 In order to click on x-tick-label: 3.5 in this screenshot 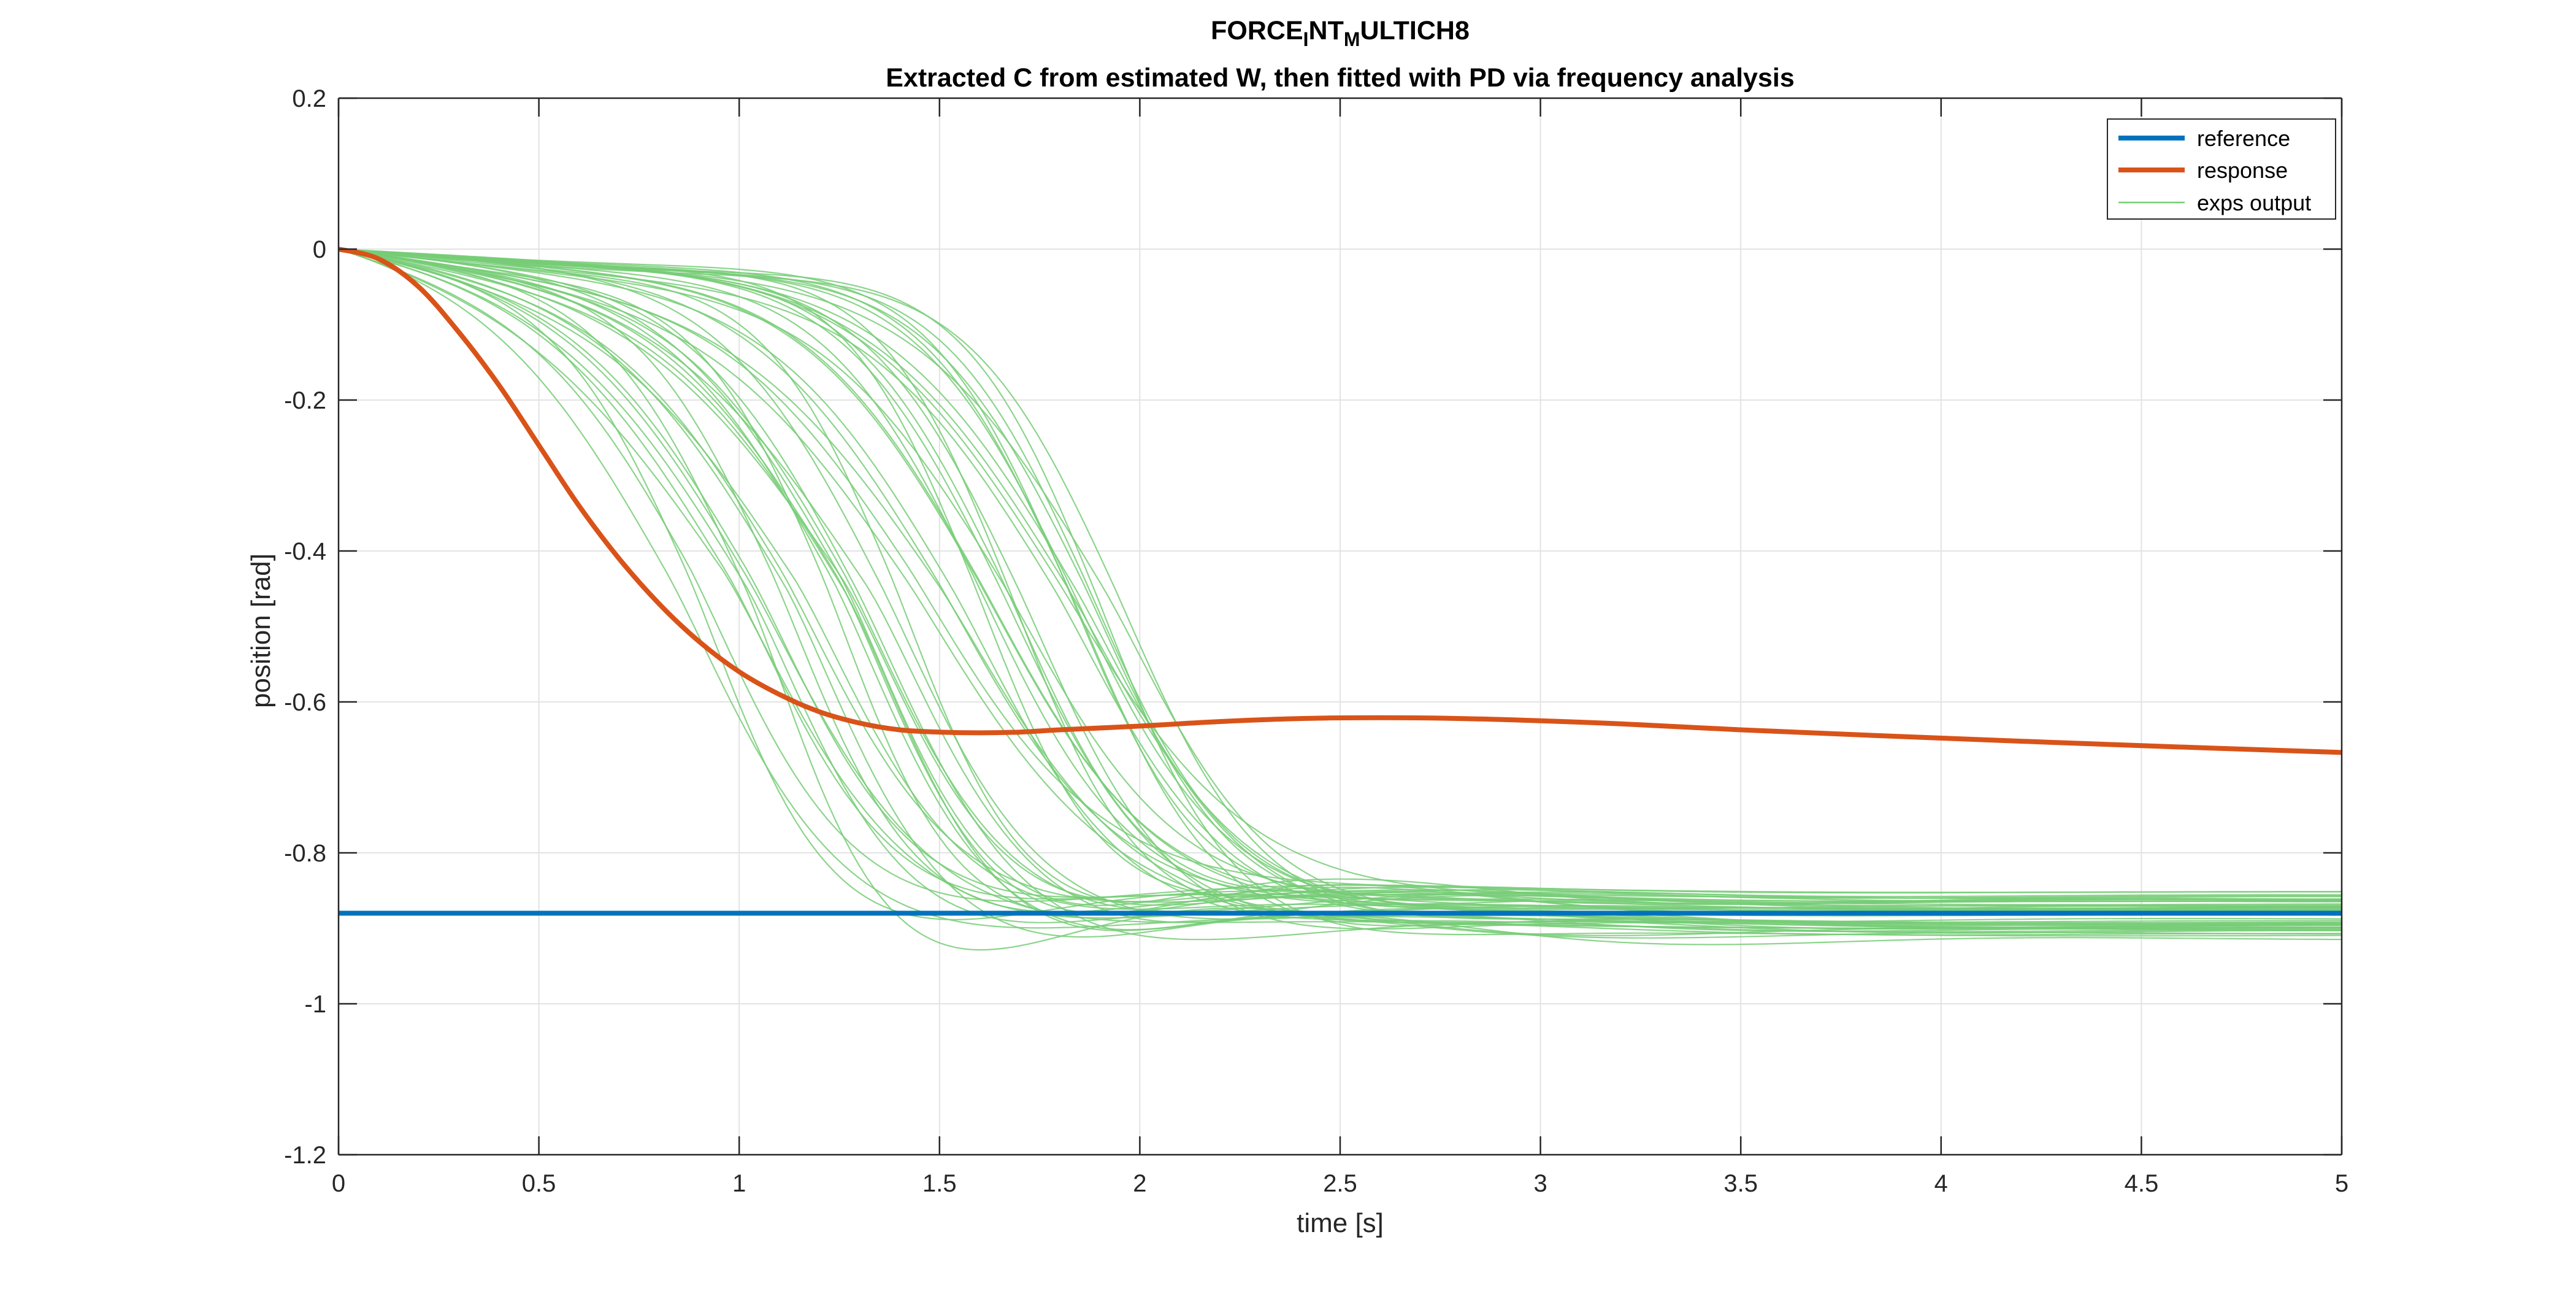, I will do `click(1740, 1183)`.